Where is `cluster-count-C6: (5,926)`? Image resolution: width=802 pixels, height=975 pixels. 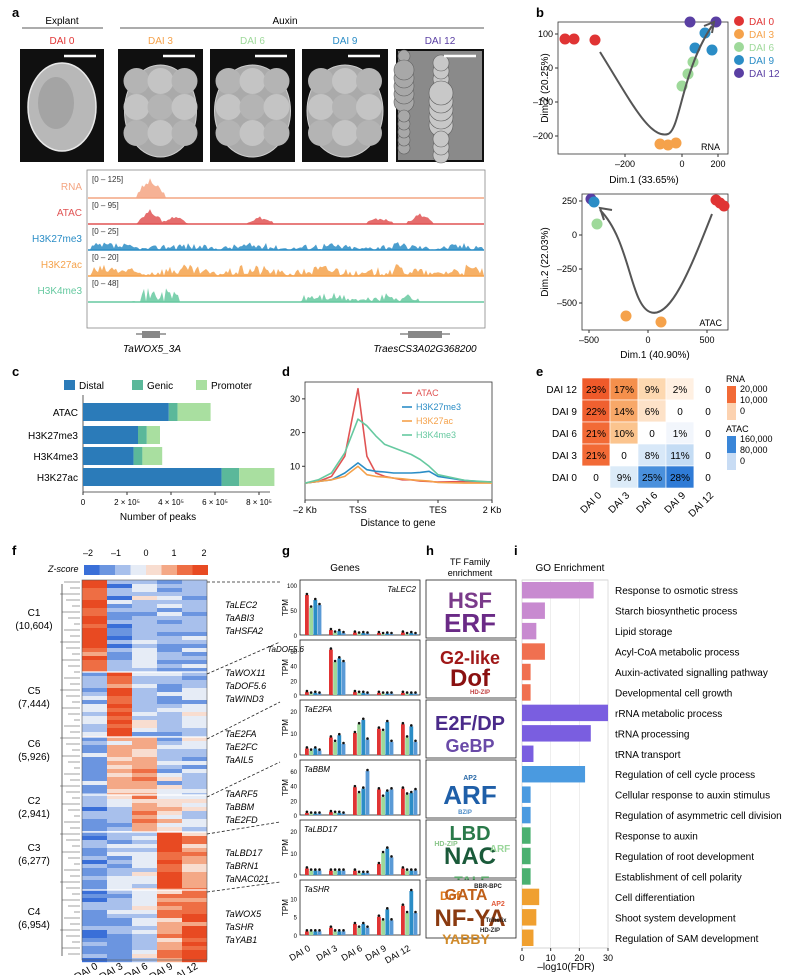
cluster-count-C6: (5,926) is located at coordinates (34, 757).